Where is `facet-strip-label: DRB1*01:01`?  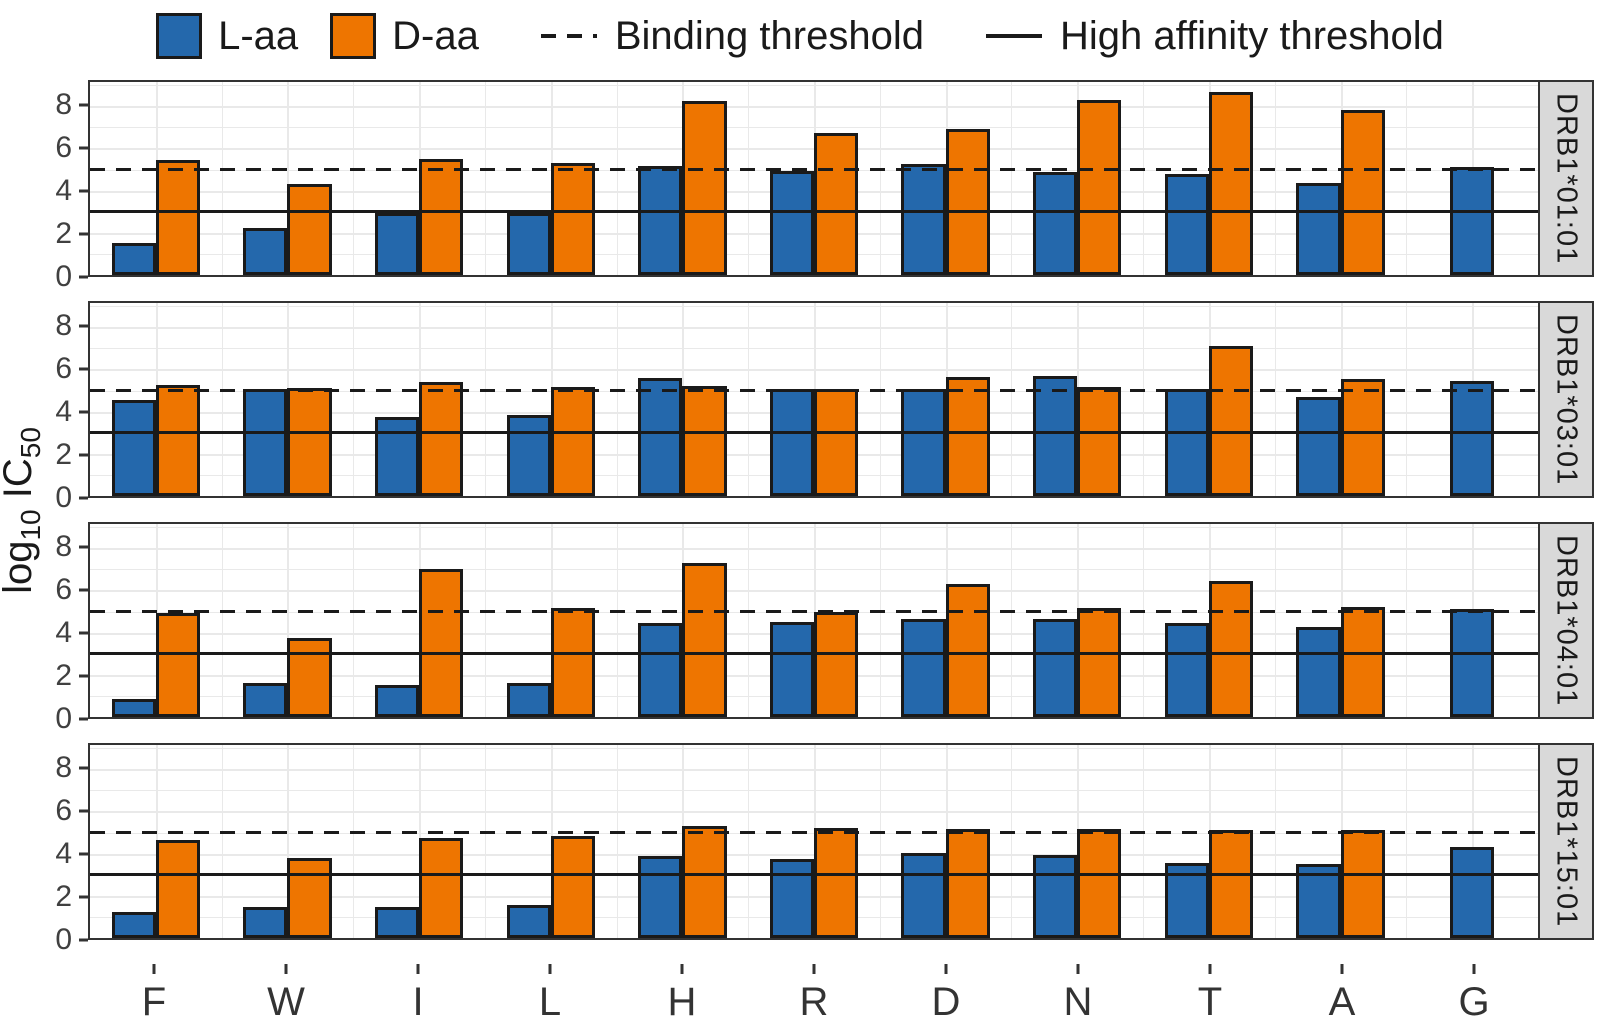
facet-strip-label: DRB1*01:01 is located at coordinates (1566, 178).